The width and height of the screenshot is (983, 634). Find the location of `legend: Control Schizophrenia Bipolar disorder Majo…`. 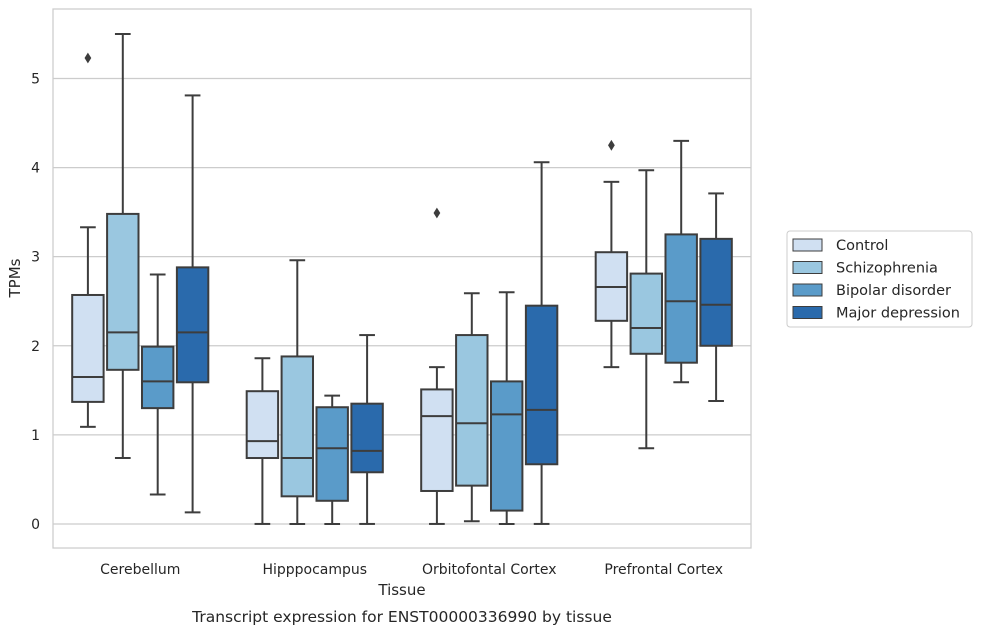

legend: Control Schizophrenia Bipolar disorder Majo… is located at coordinates (879, 279).